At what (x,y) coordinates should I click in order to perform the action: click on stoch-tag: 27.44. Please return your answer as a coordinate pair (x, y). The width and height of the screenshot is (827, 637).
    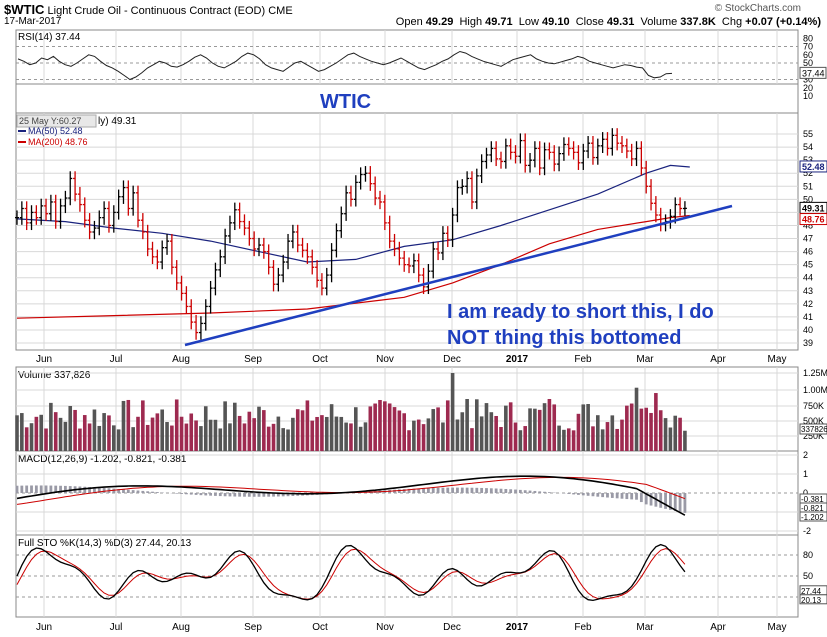
    Looking at the image, I should click on (811, 591).